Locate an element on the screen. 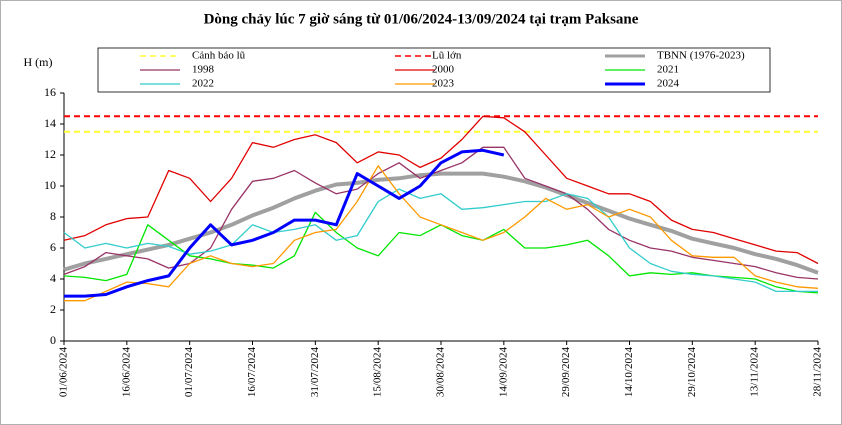 The image size is (842, 425). y-tick-label: 2 is located at coordinates (53, 309).